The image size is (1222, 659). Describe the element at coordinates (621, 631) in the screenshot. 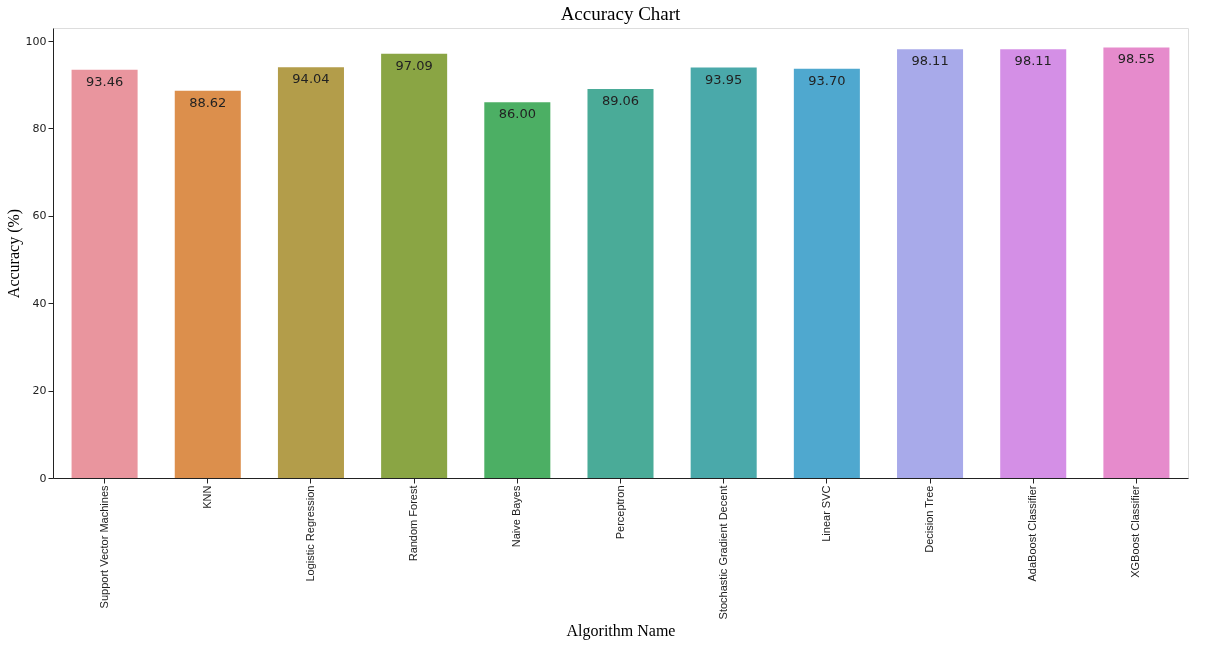

I see `x-axis-title: Algorithm Name` at that location.